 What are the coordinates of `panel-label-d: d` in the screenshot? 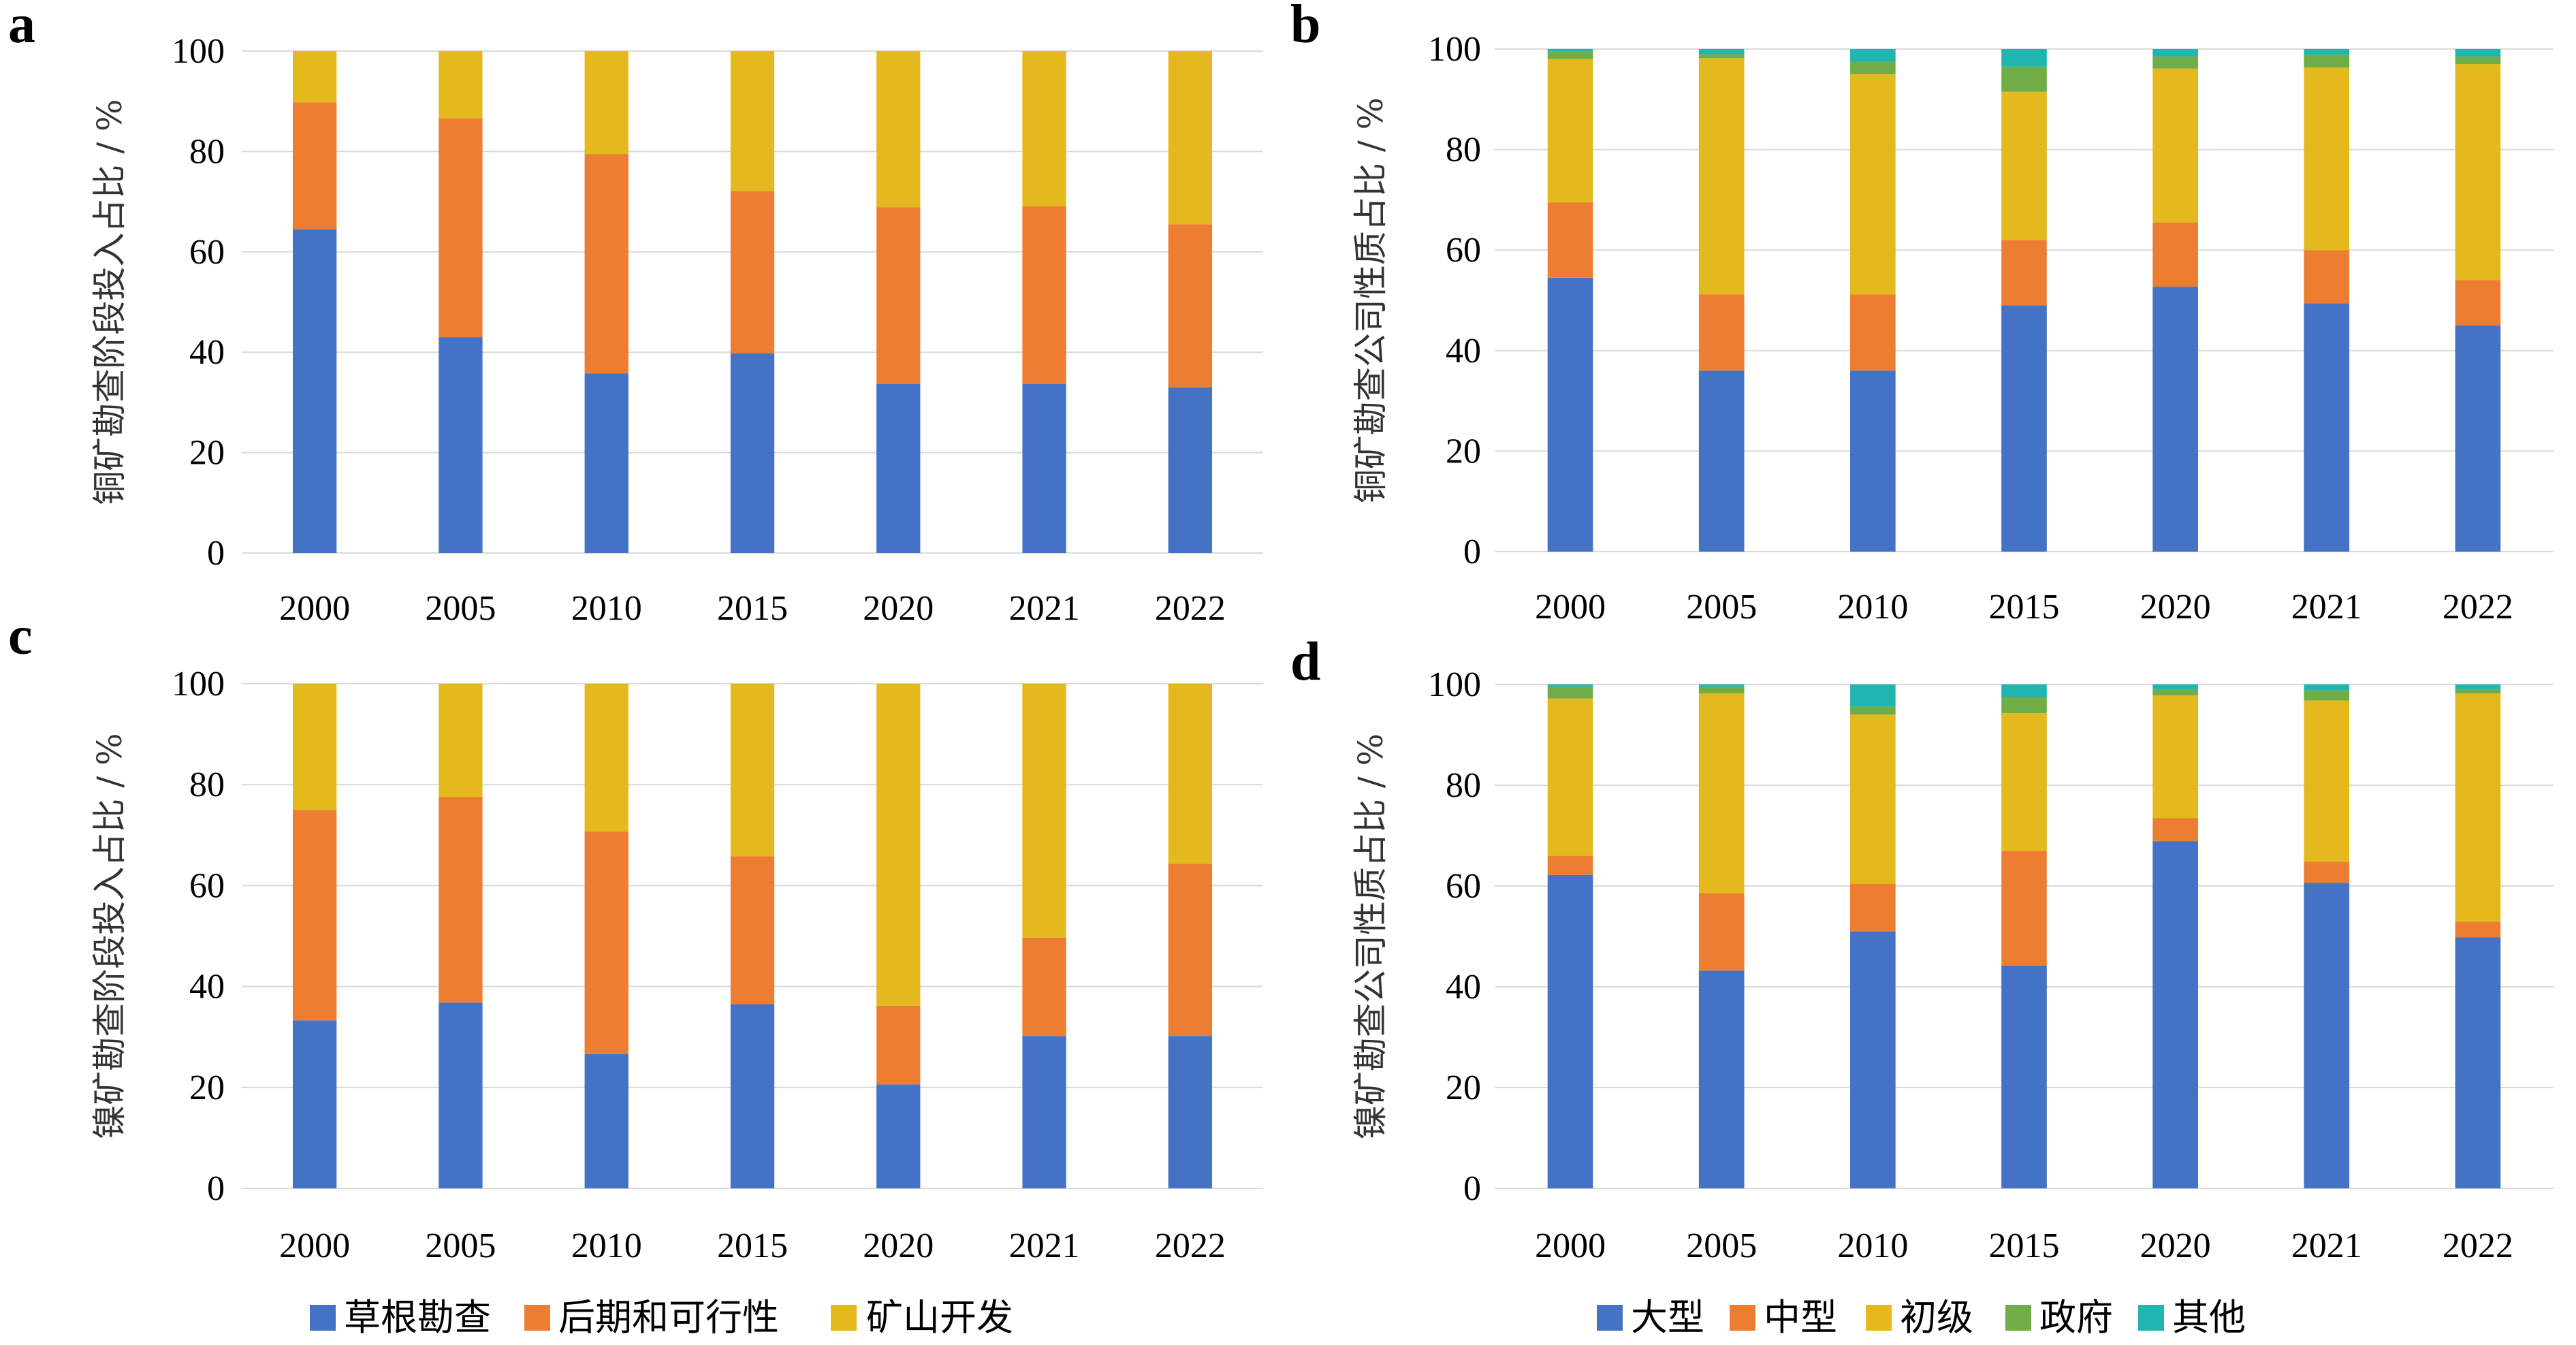 It's located at (1305, 662).